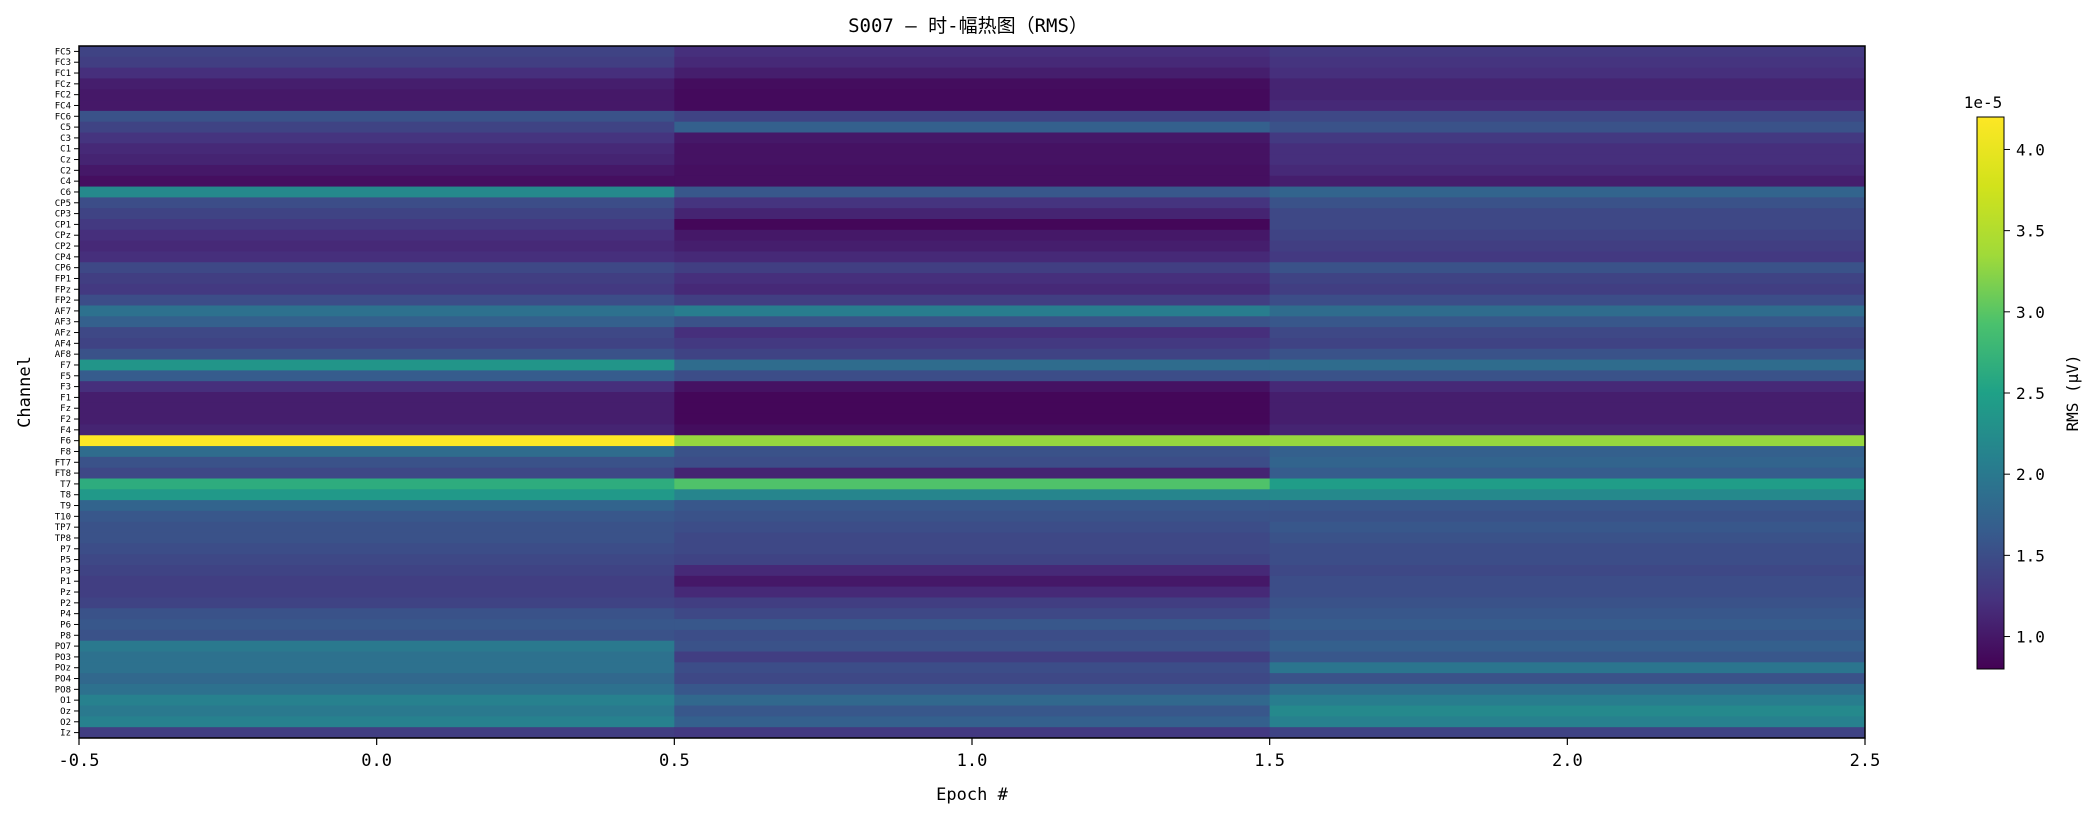 This screenshot has height=819, width=2096. Describe the element at coordinates (65, 593) in the screenshot. I see `channel-tick-label: Pz` at that location.